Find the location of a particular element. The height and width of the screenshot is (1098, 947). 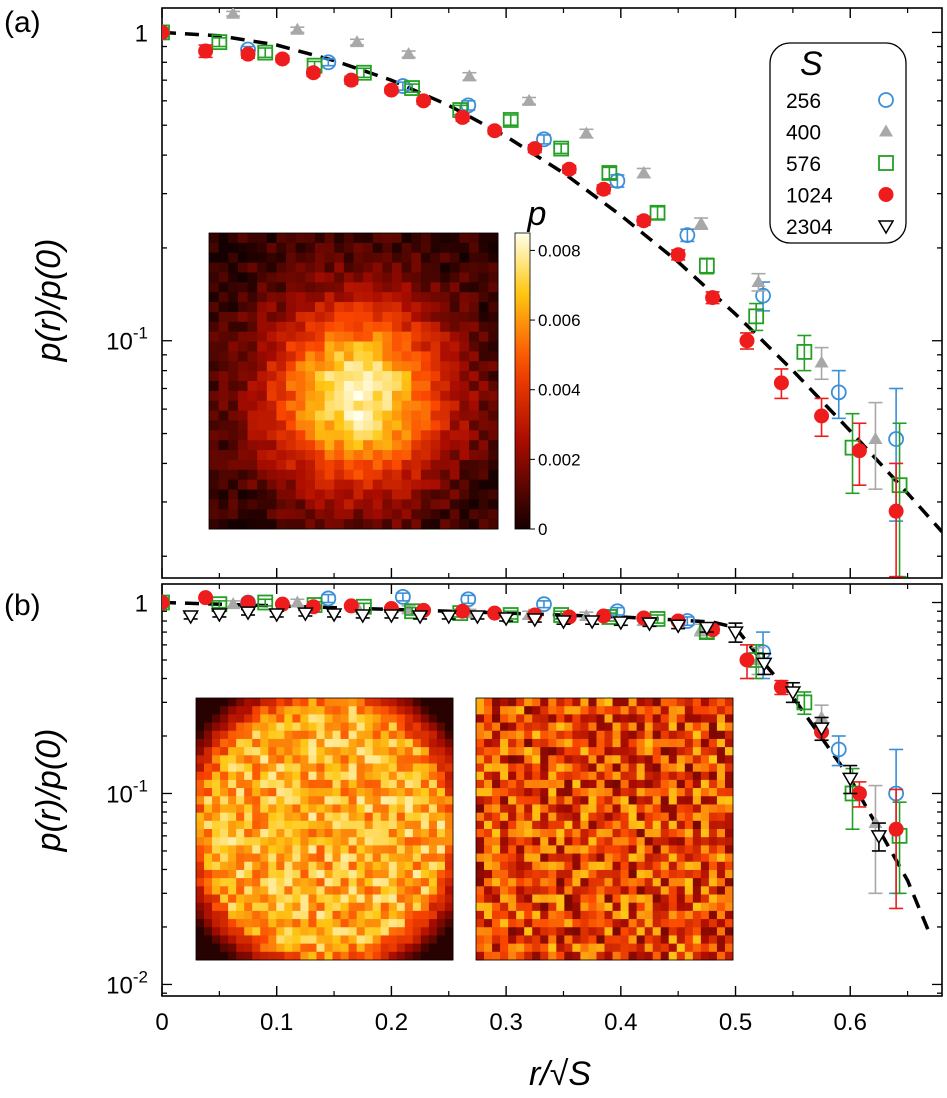

panel-b-label: (b) is located at coordinates (22, 605).